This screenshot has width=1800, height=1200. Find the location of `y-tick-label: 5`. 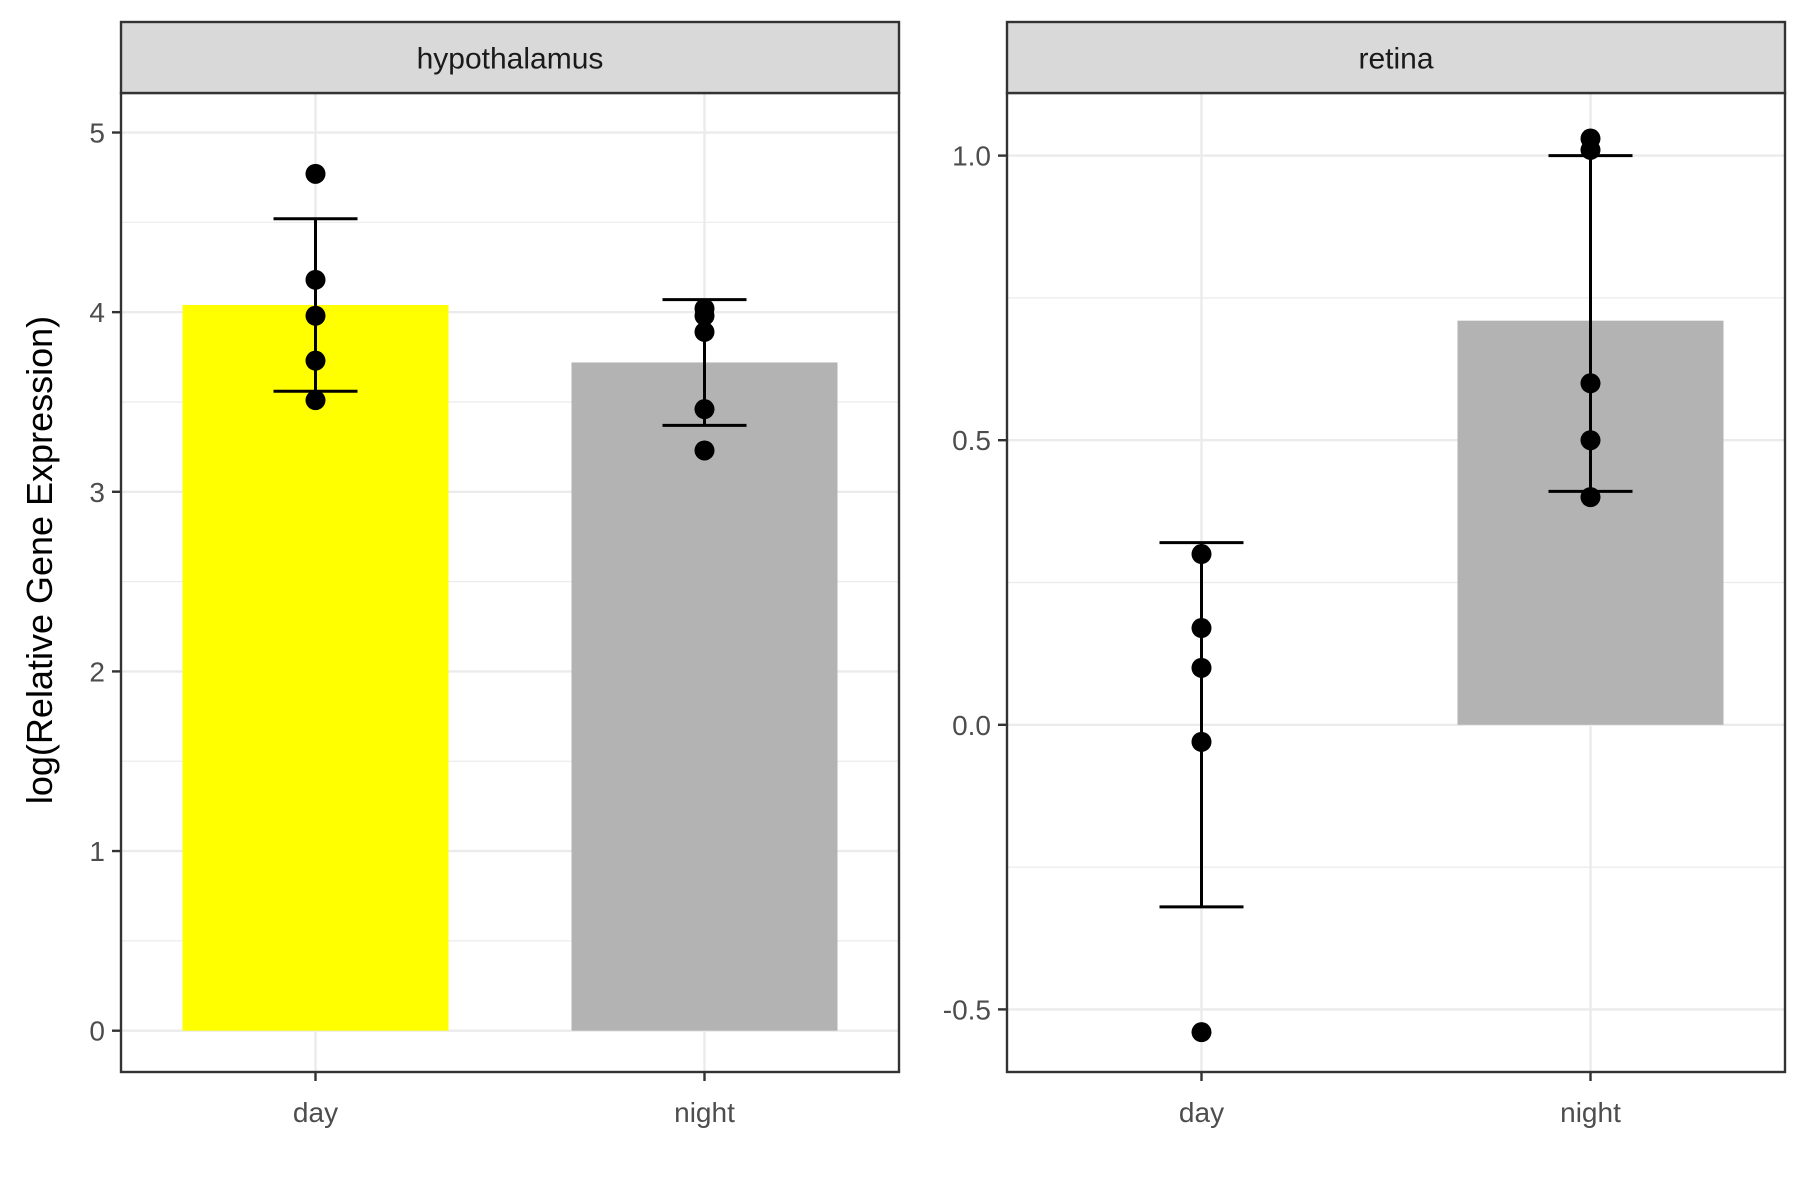

y-tick-label: 5 is located at coordinates (97, 133).